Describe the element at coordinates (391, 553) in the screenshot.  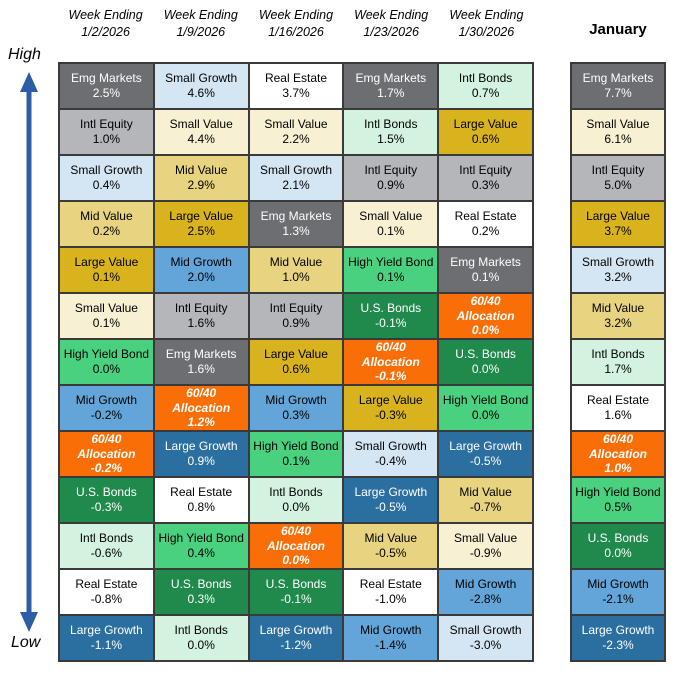
I see `asset-return-value: -0.5%` at that location.